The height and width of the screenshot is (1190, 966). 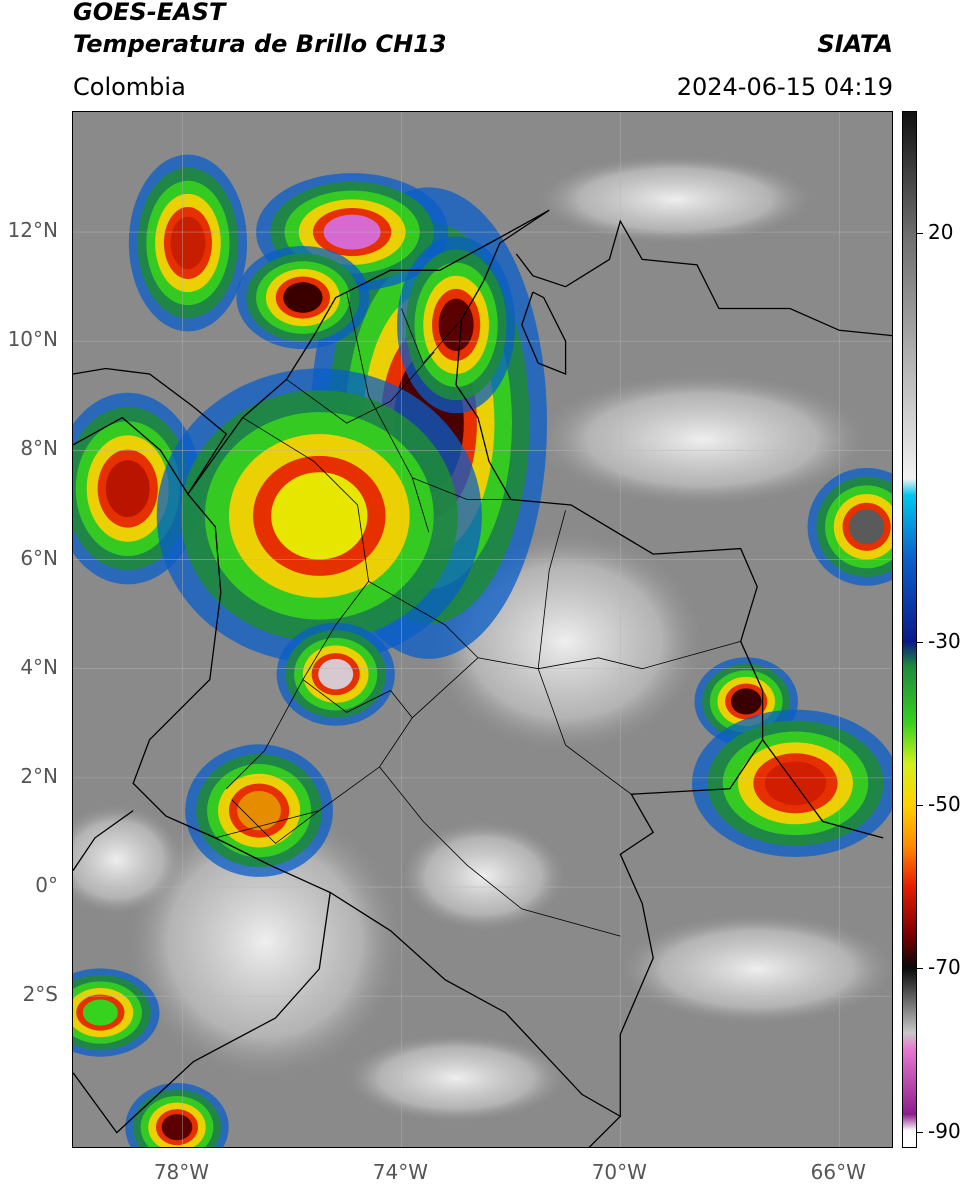 What do you see at coordinates (32, 230) in the screenshot?
I see `lat-tick-label: 12°N` at bounding box center [32, 230].